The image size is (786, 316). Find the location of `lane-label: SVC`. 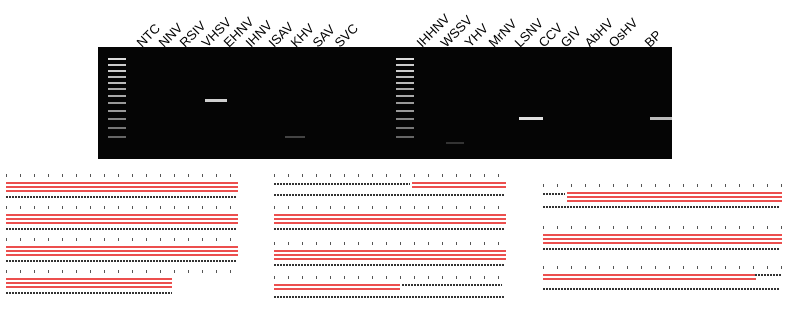

lane-label: SVC is located at coordinates (347, 36).